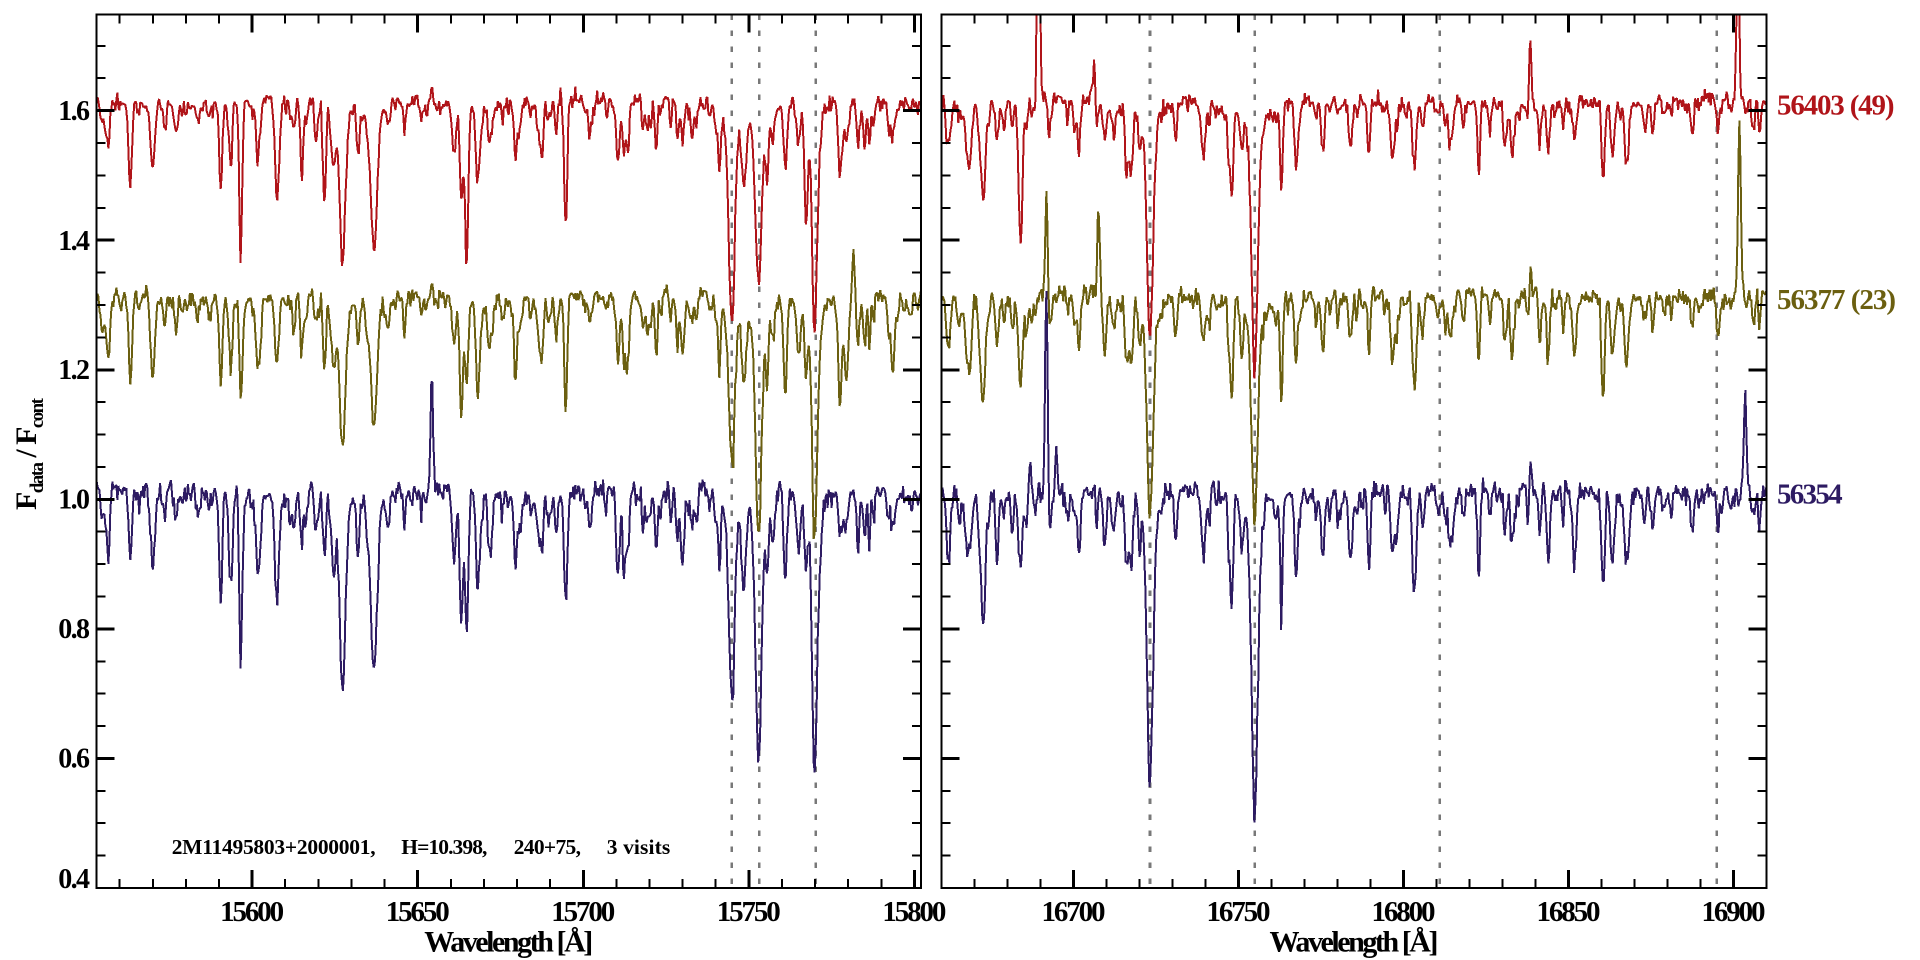  Describe the element at coordinates (639, 847) in the screenshot. I see `svg-text: 3 visits` at that location.